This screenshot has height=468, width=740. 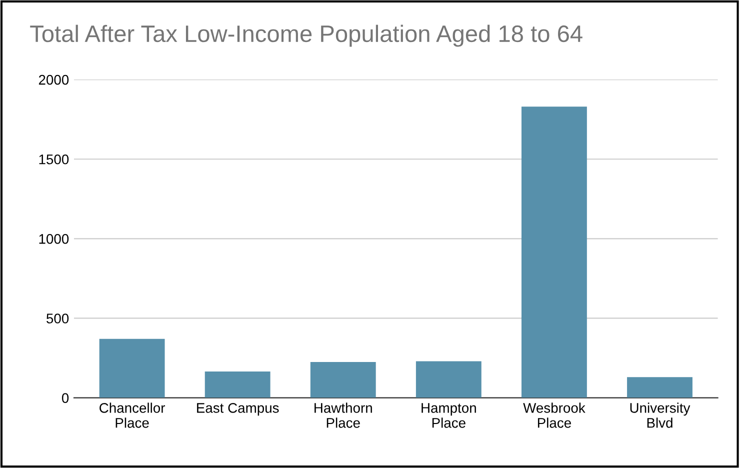 What do you see at coordinates (449, 415) in the screenshot?
I see `x-tick-label: Hampton Place` at bounding box center [449, 415].